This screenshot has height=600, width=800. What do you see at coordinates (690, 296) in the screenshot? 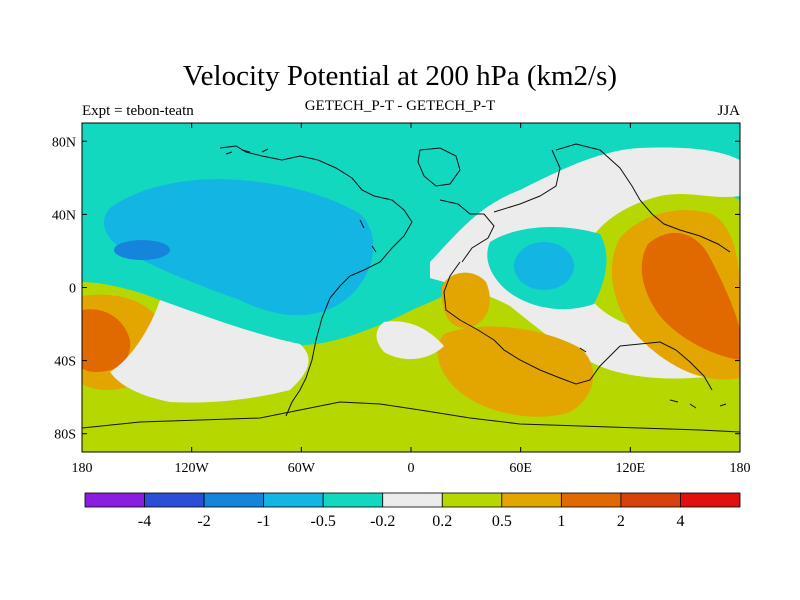
I see `region-pacific-positive-max` at bounding box center [690, 296].